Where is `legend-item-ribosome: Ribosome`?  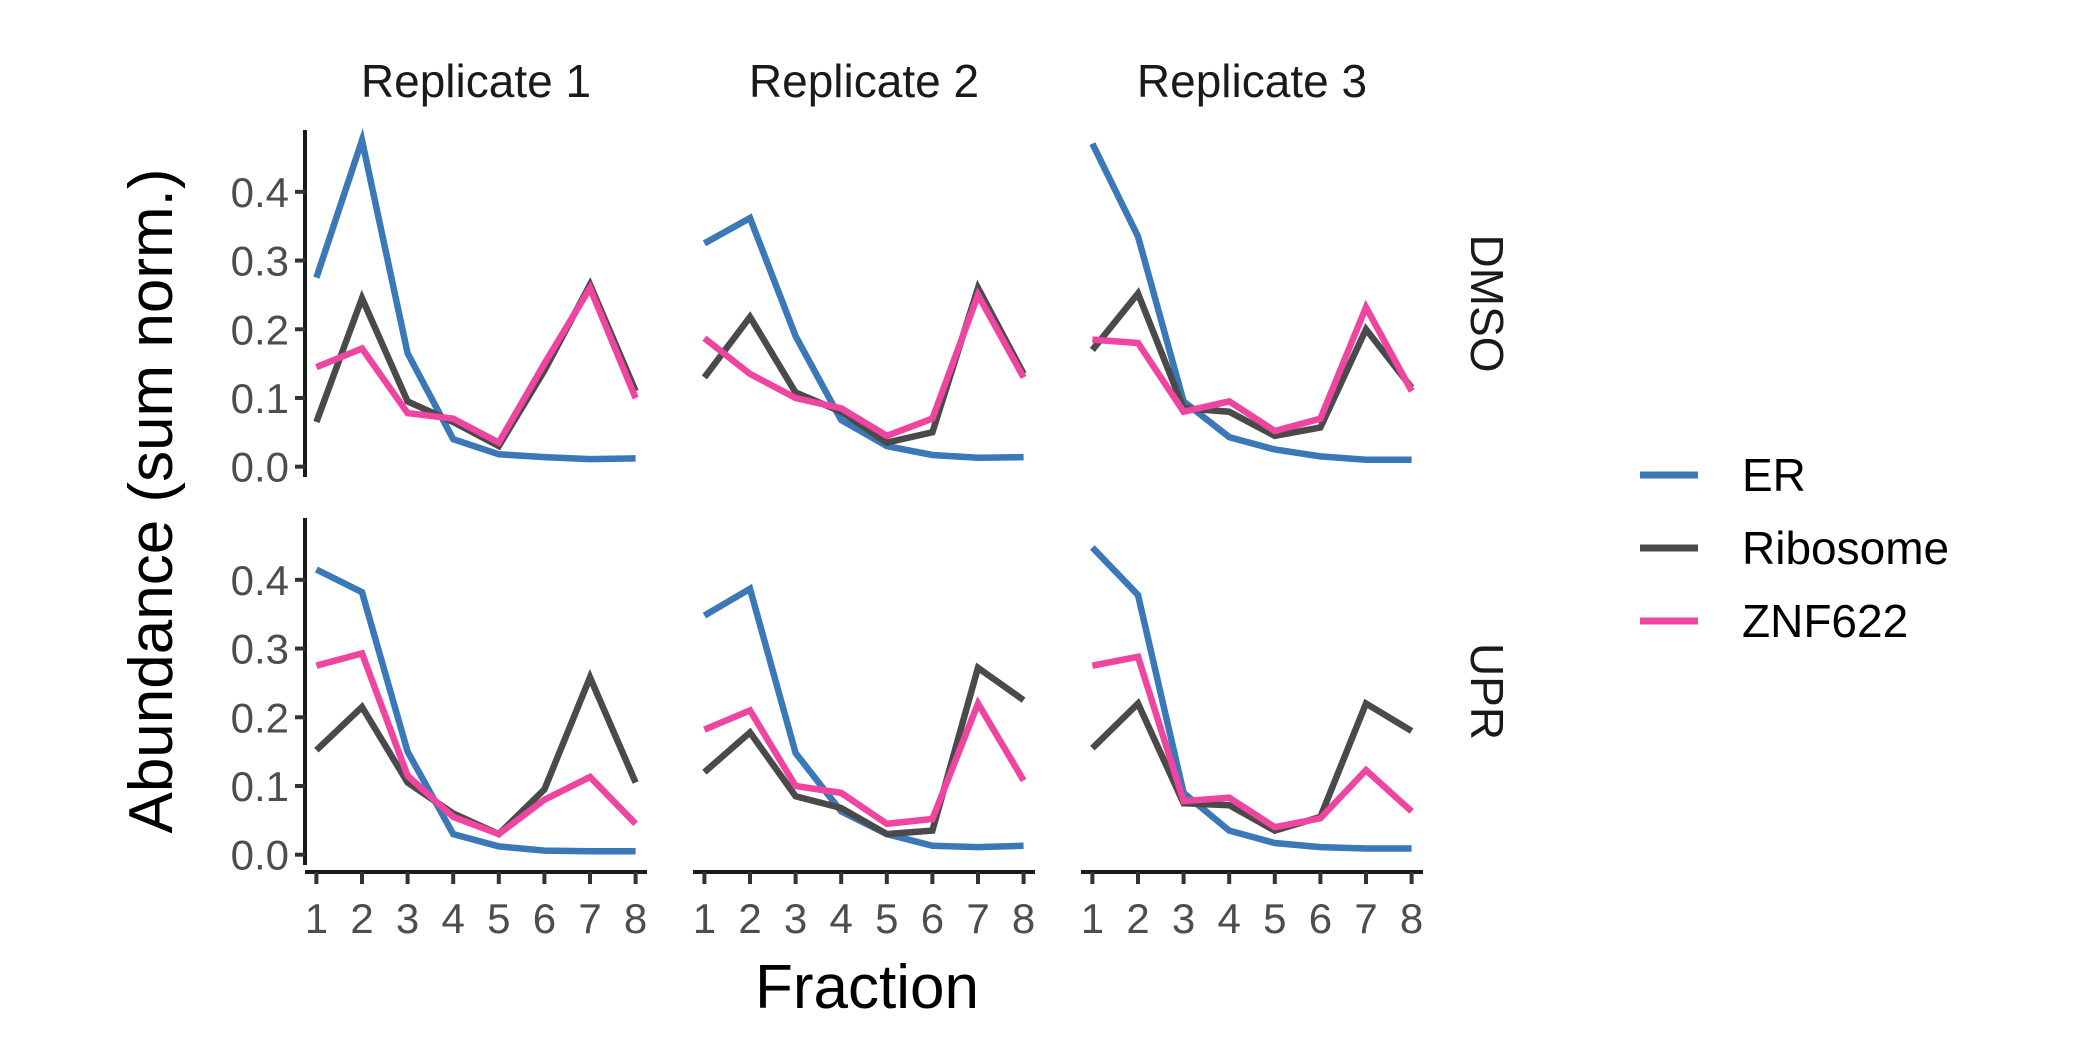 legend-item-ribosome: Ribosome is located at coordinates (1794, 548).